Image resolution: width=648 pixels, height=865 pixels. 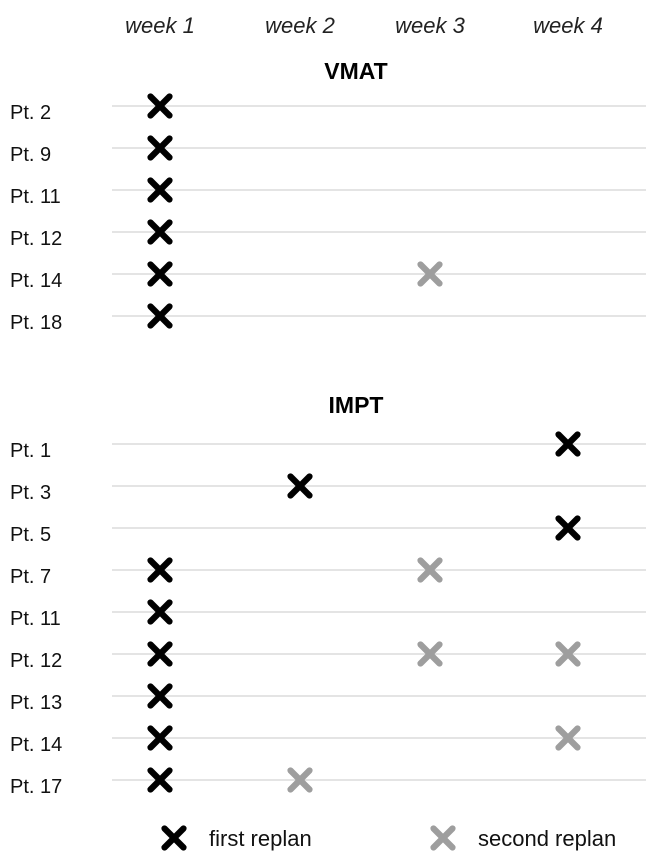 What do you see at coordinates (174, 838) in the screenshot?
I see `legend-first-marker` at bounding box center [174, 838].